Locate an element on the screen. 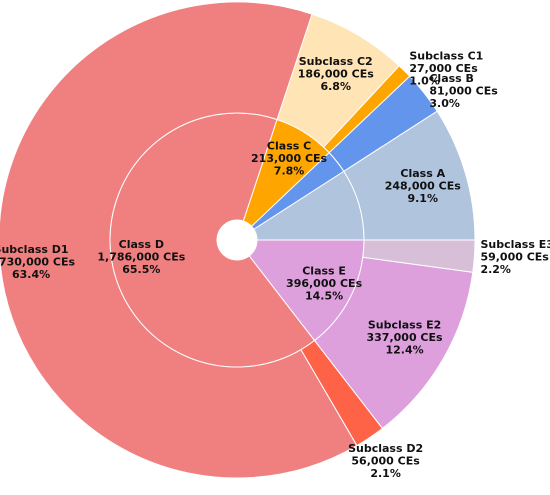 The width and height of the screenshot is (550, 495). outer-label-subclass-c2: Subclass C2 186,000 CEs 6.8% is located at coordinates (336, 74).